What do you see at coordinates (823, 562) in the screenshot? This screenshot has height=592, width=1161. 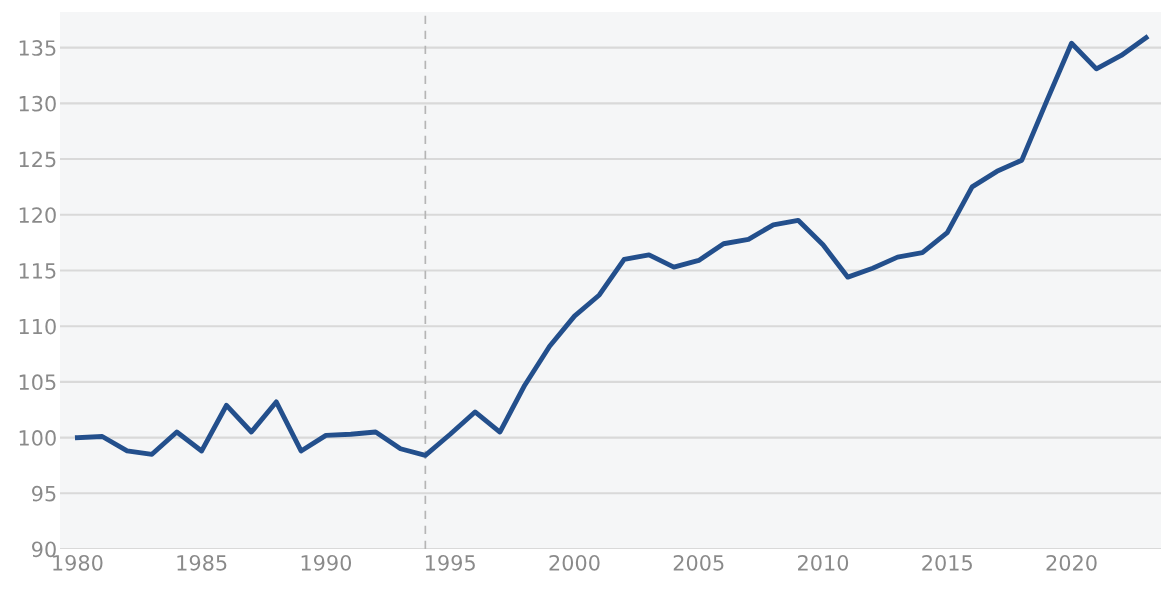 I see `x-tick-label: 2010` at bounding box center [823, 562].